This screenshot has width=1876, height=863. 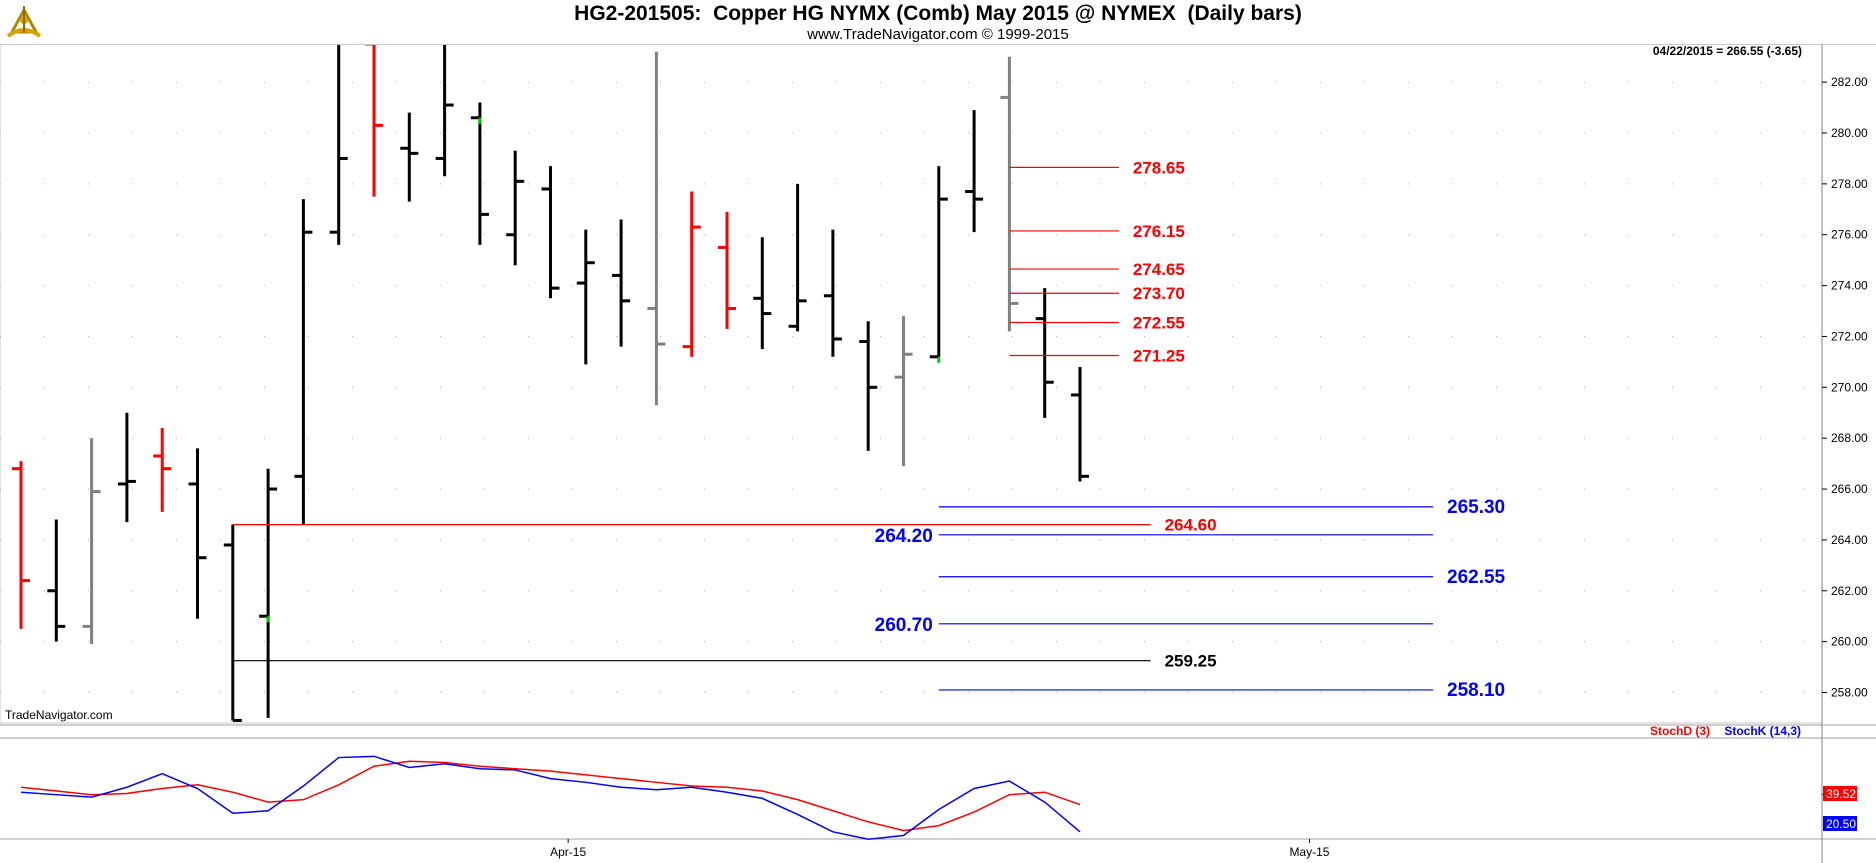 I want to click on y-tick-label: 262.00, so click(x=1849, y=591).